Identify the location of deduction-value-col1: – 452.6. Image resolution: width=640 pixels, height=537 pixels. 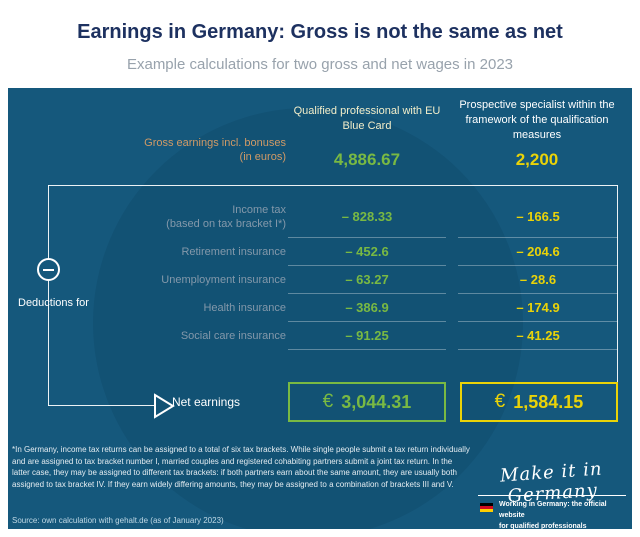
(367, 252).